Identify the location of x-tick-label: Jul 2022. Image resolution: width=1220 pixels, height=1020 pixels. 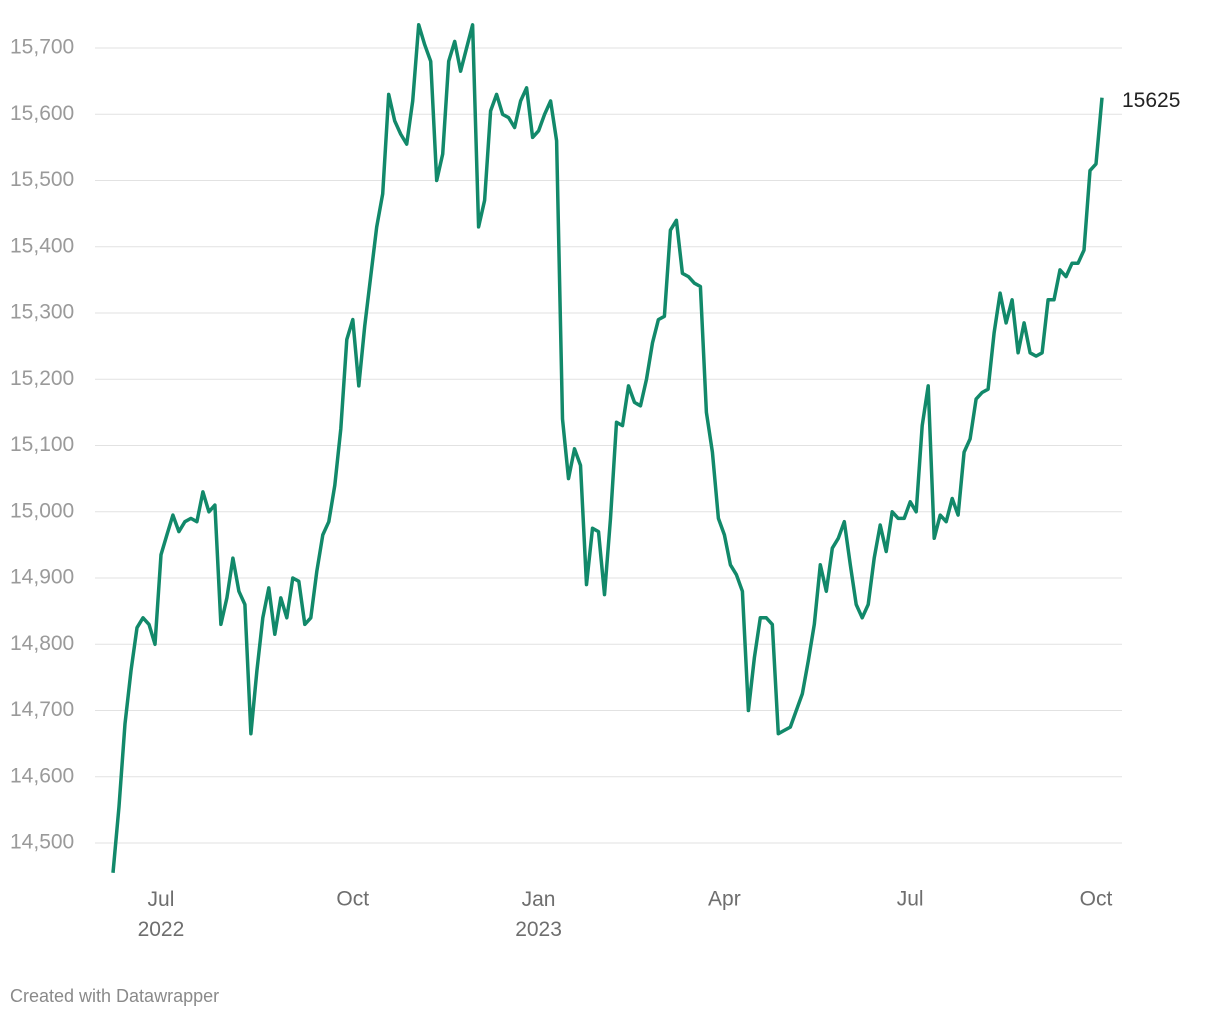
(161, 914).